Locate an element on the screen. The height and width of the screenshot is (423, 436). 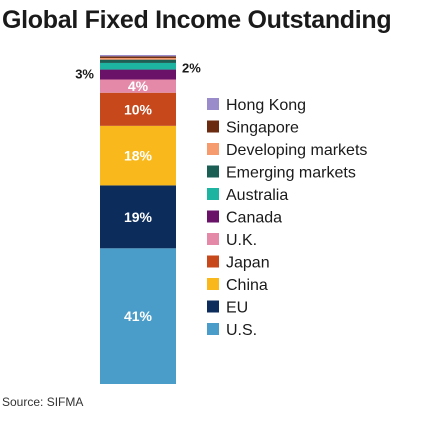
legend-swatch-u-k is located at coordinates (213, 239).